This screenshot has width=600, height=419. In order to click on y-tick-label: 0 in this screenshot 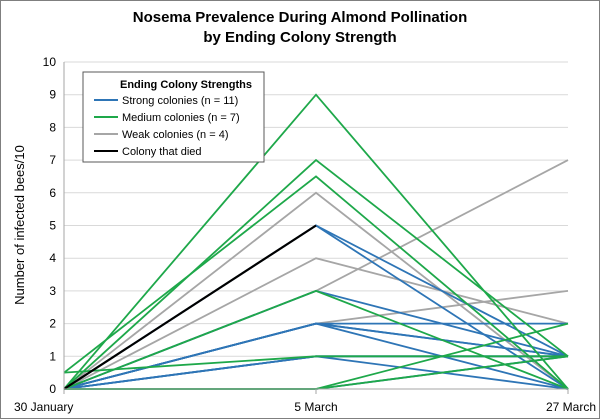, I will do `click(52, 389)`.